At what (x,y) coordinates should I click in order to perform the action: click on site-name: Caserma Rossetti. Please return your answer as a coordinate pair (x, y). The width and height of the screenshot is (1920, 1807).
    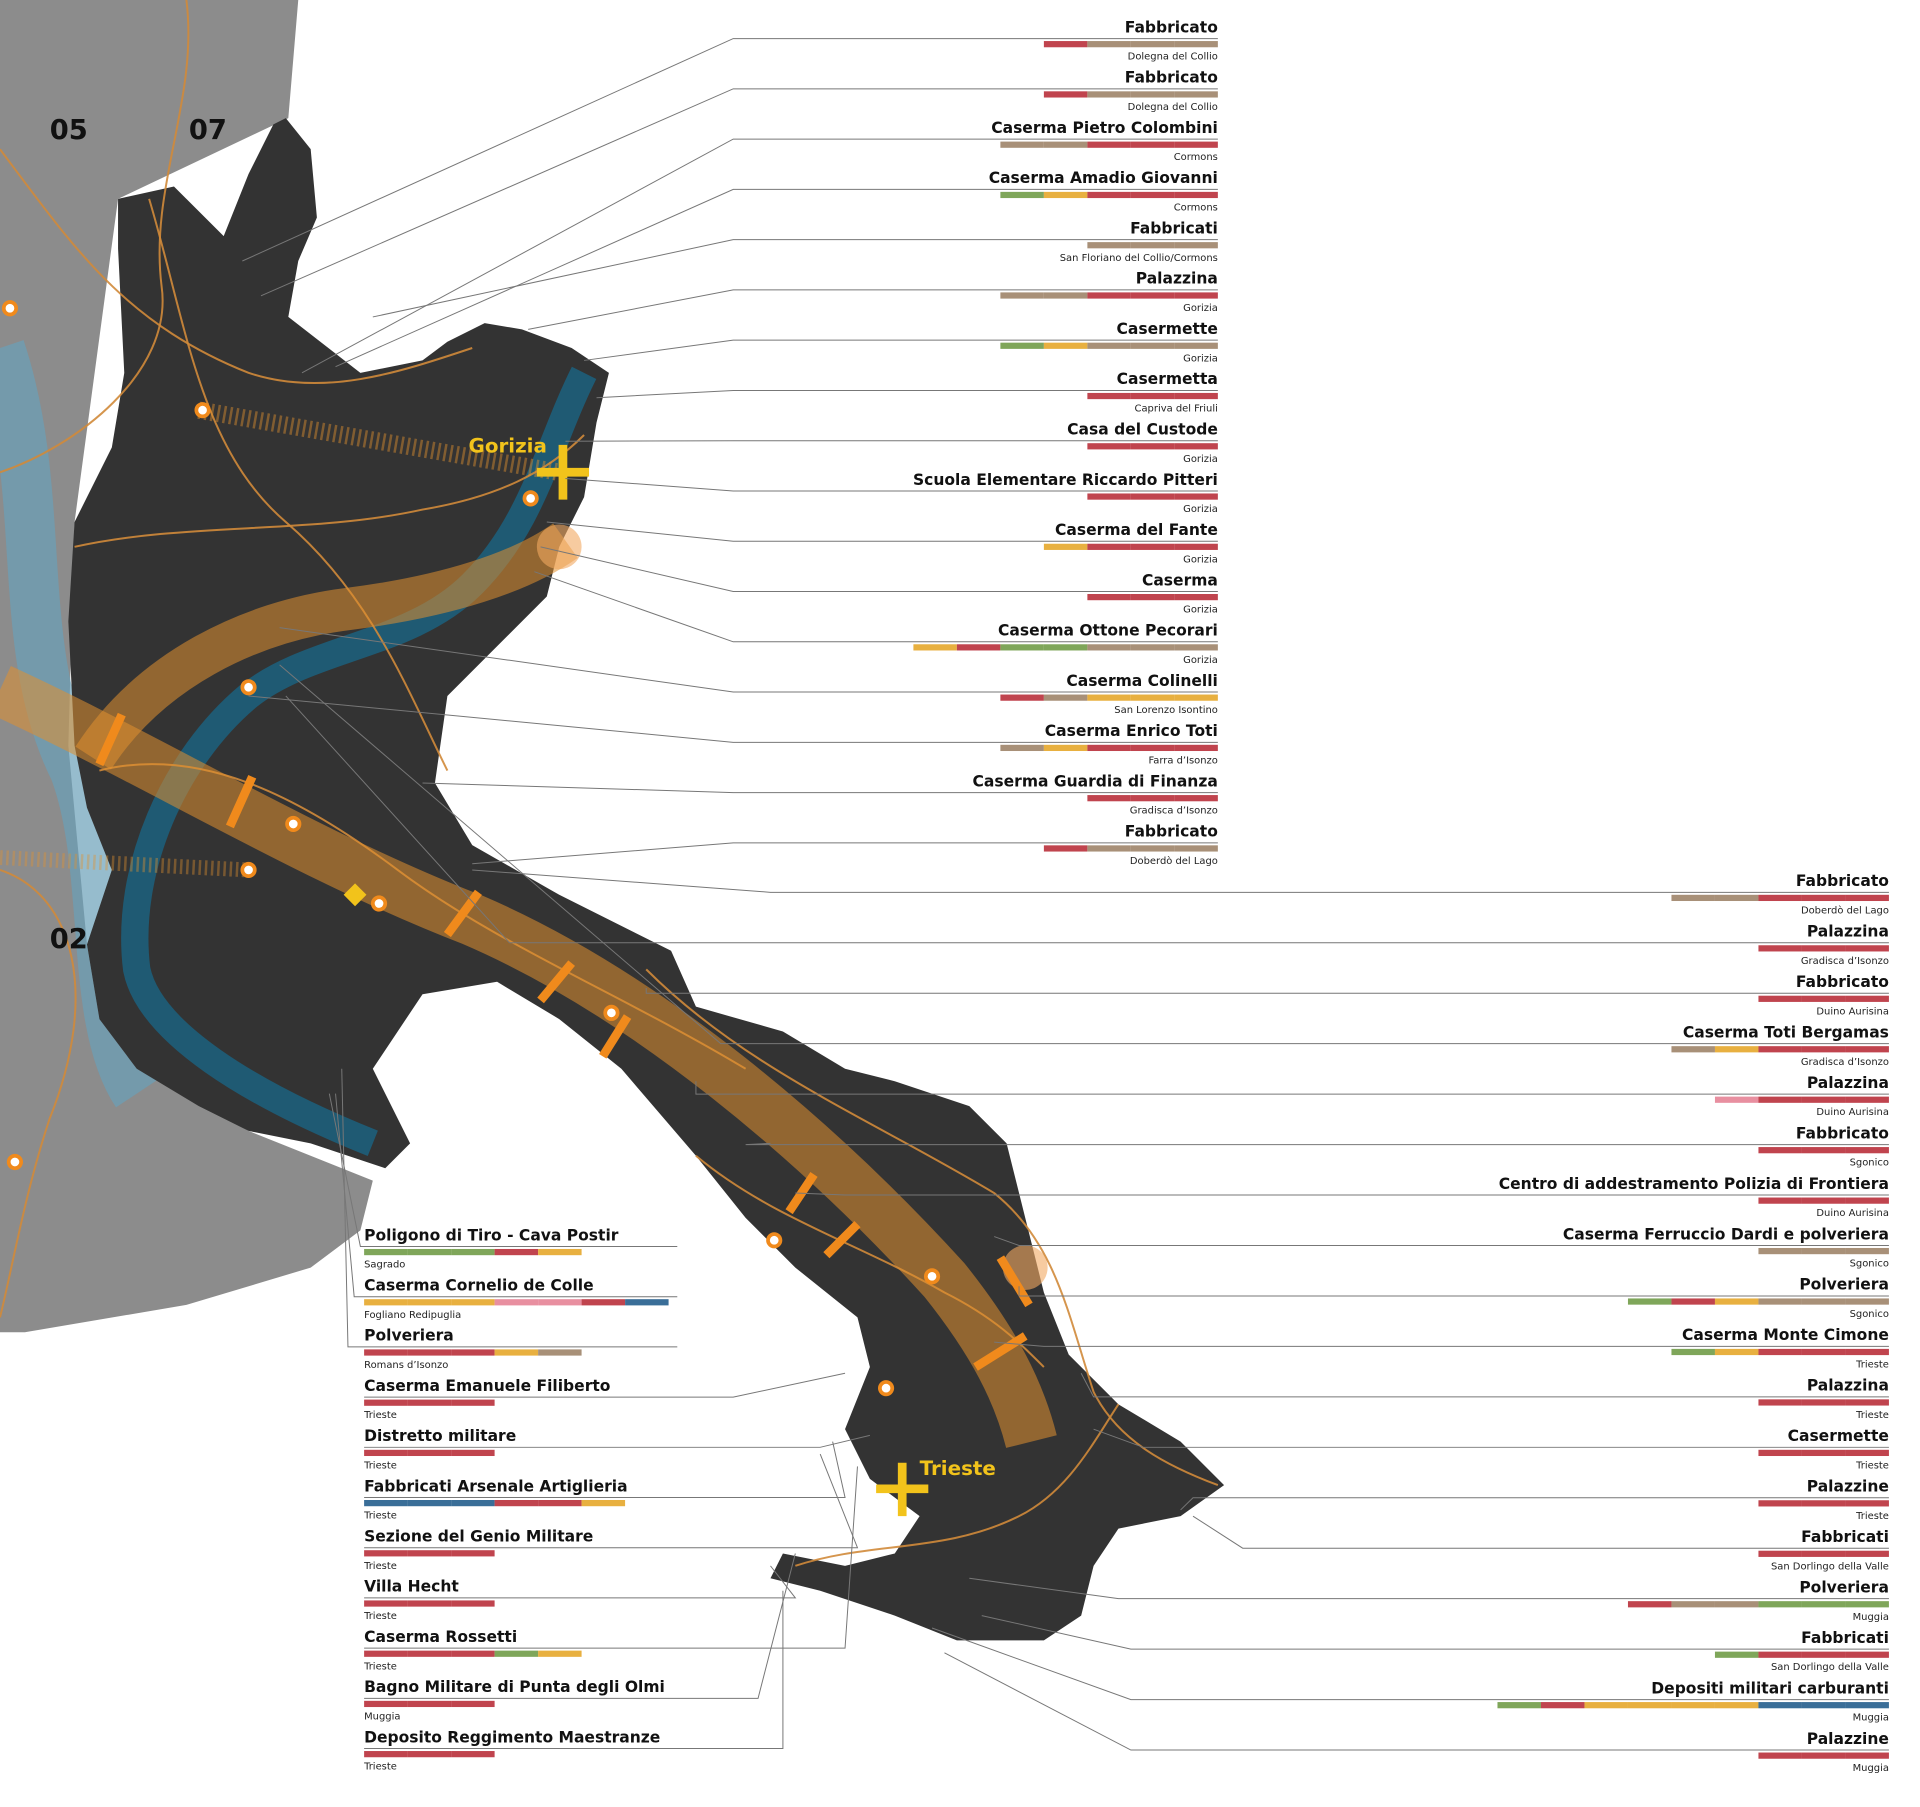
    Looking at the image, I should click on (440, 1637).